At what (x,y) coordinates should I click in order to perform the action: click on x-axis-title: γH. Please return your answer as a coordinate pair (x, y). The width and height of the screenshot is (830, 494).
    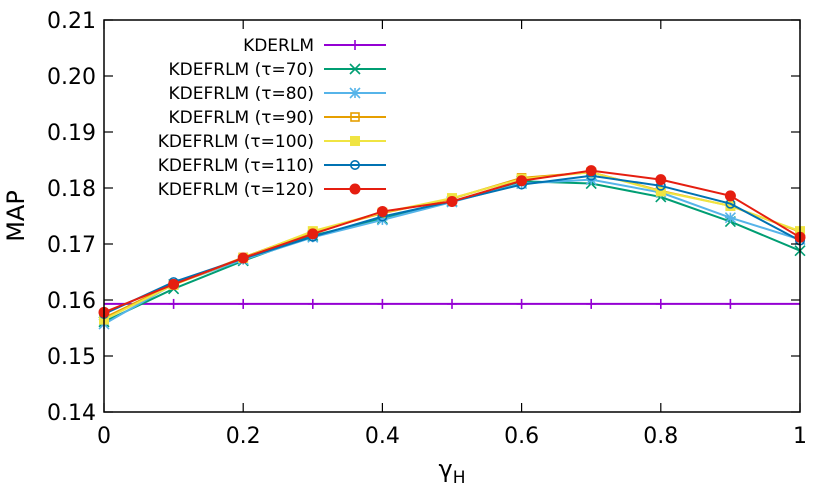
    Looking at the image, I should click on (452, 471).